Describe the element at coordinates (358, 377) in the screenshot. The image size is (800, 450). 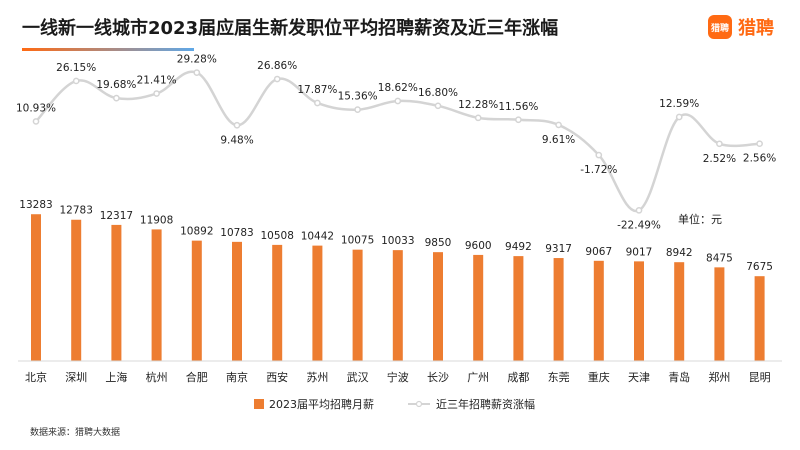
I see `x-tick-label: 武汉` at that location.